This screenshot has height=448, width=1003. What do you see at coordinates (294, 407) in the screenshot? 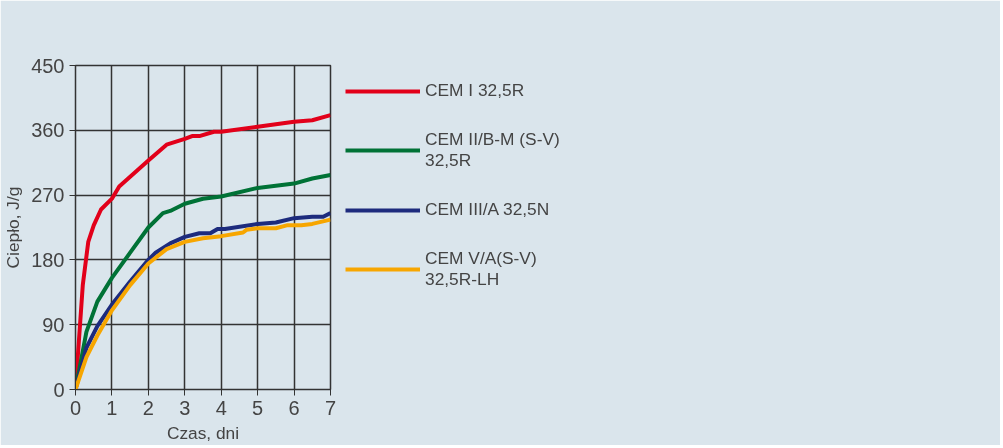
I see `x-tick-label: 6` at bounding box center [294, 407].